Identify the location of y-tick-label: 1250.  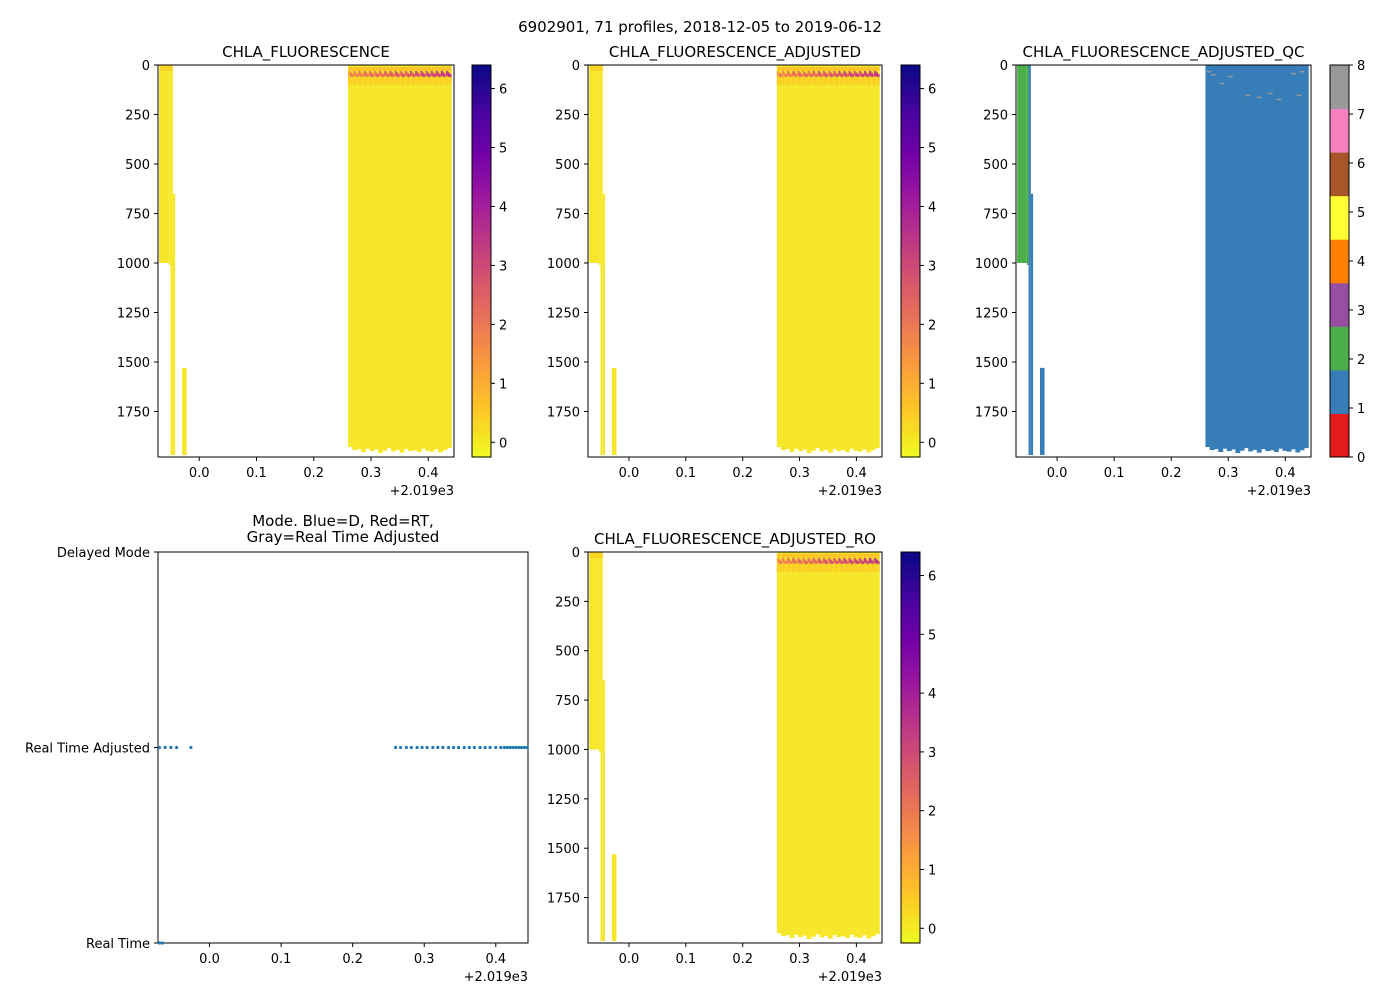
(133, 313).